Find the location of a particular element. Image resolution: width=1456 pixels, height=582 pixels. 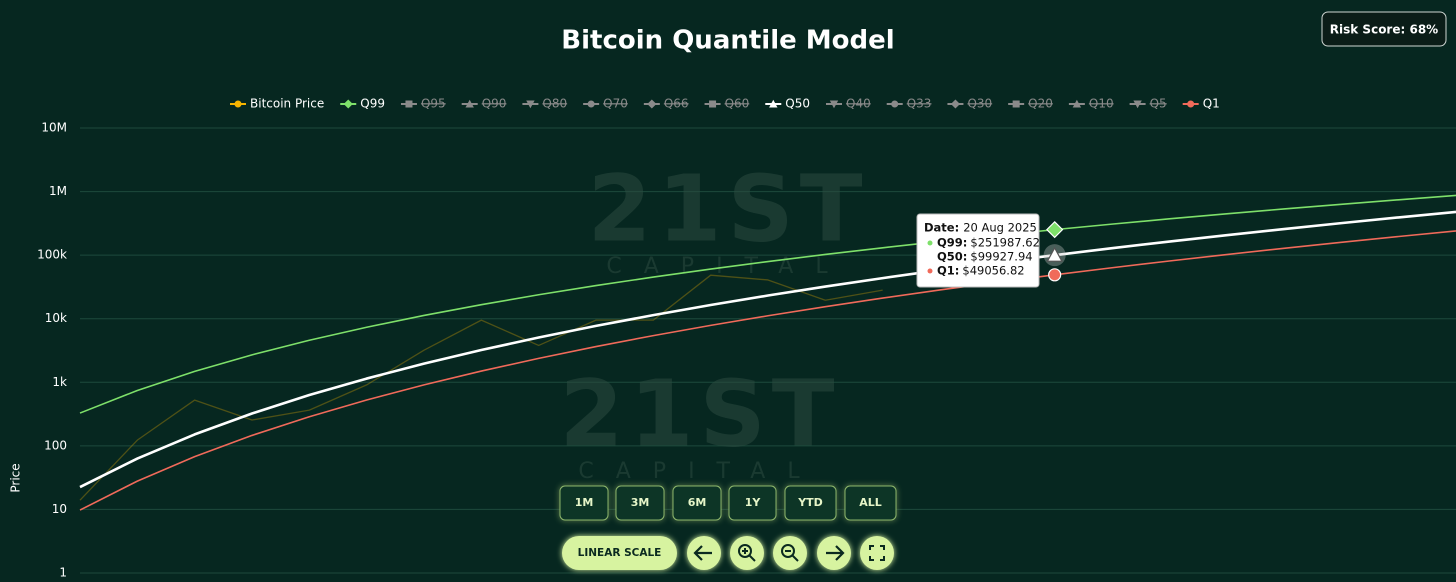

scale-button-label: LINEAR SCALE is located at coordinates (620, 553).